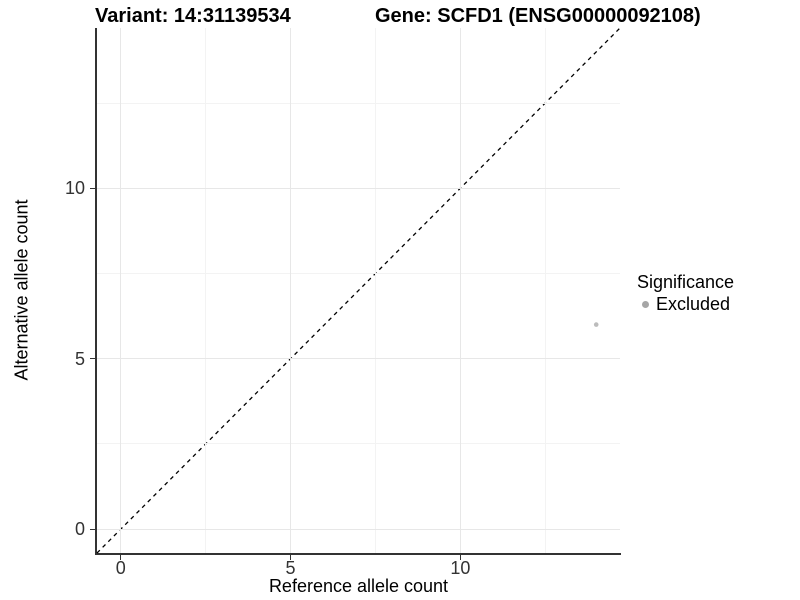 The height and width of the screenshot is (600, 800). What do you see at coordinates (460, 568) in the screenshot?
I see `x-axis-tick-label: 10` at bounding box center [460, 568].